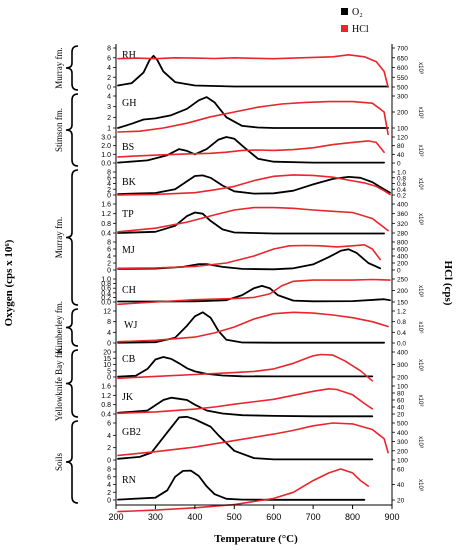 The height and width of the screenshot is (550, 456). I want to click on left-tick-label: 1, so click(109, 129).